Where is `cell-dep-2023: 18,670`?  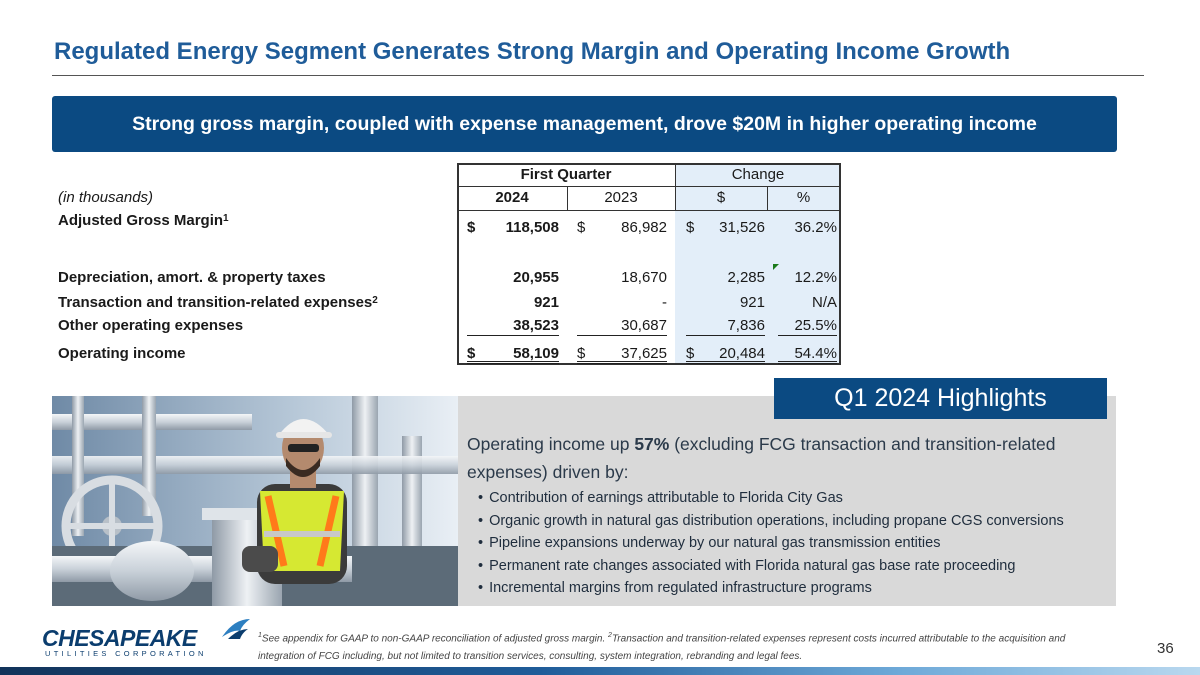
cell-dep-2023: 18,670 is located at coordinates (644, 277).